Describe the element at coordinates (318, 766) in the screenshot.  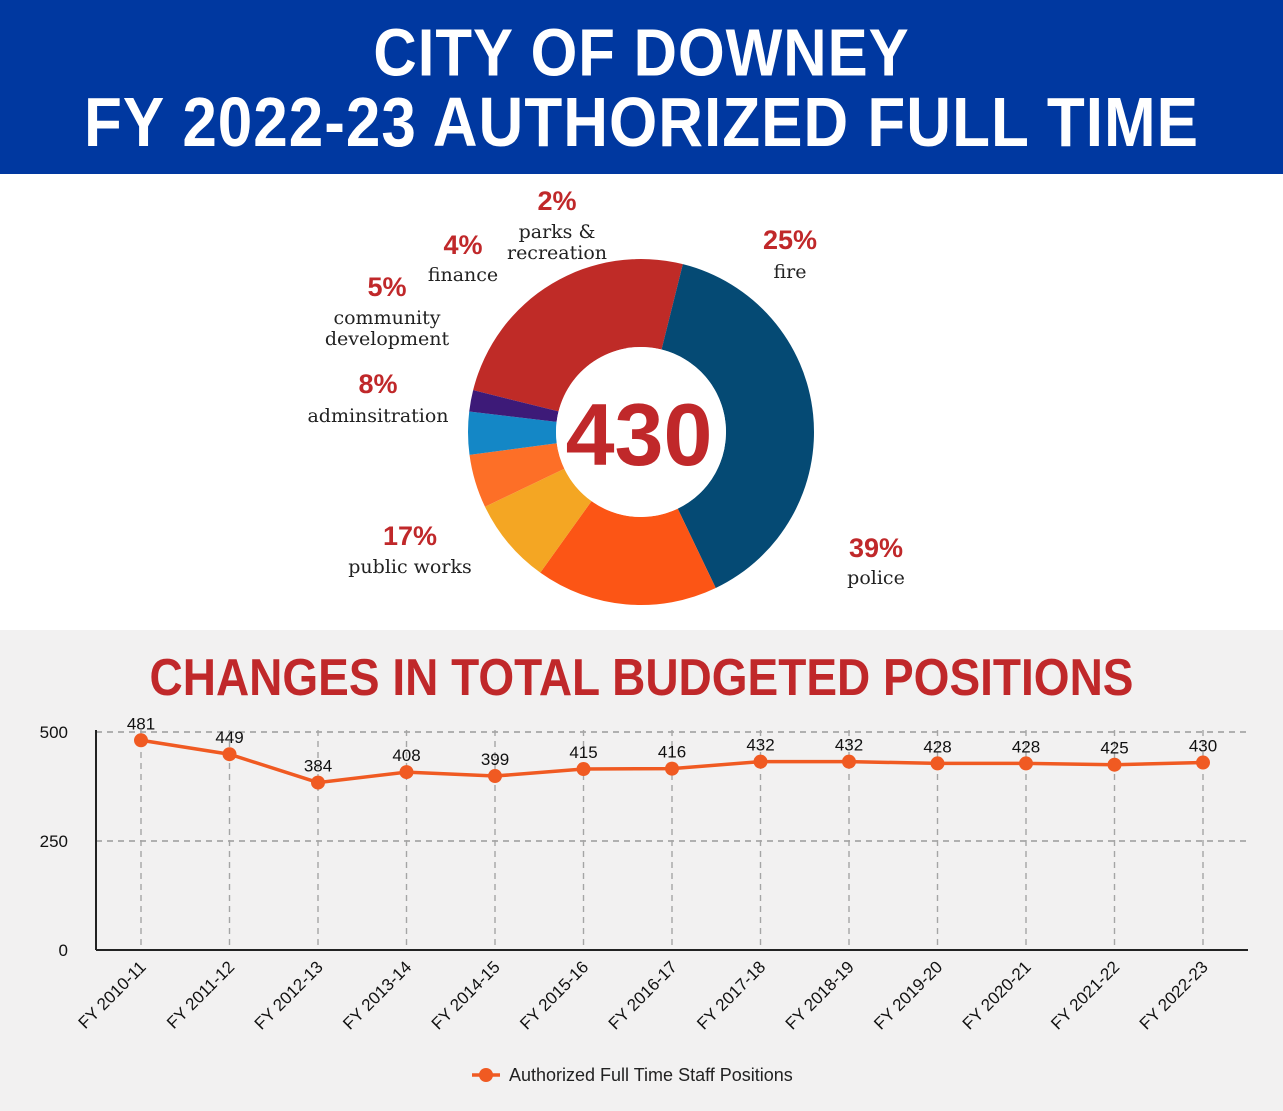
I see `data-label: 384` at that location.